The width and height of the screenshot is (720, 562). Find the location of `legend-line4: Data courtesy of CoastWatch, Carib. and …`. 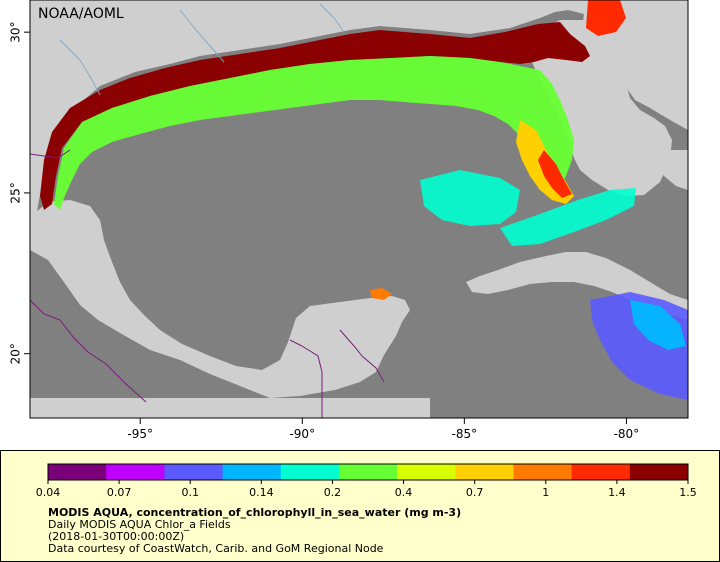

legend-line4: Data courtesy of CoastWatch, Carib. and … is located at coordinates (216, 548).